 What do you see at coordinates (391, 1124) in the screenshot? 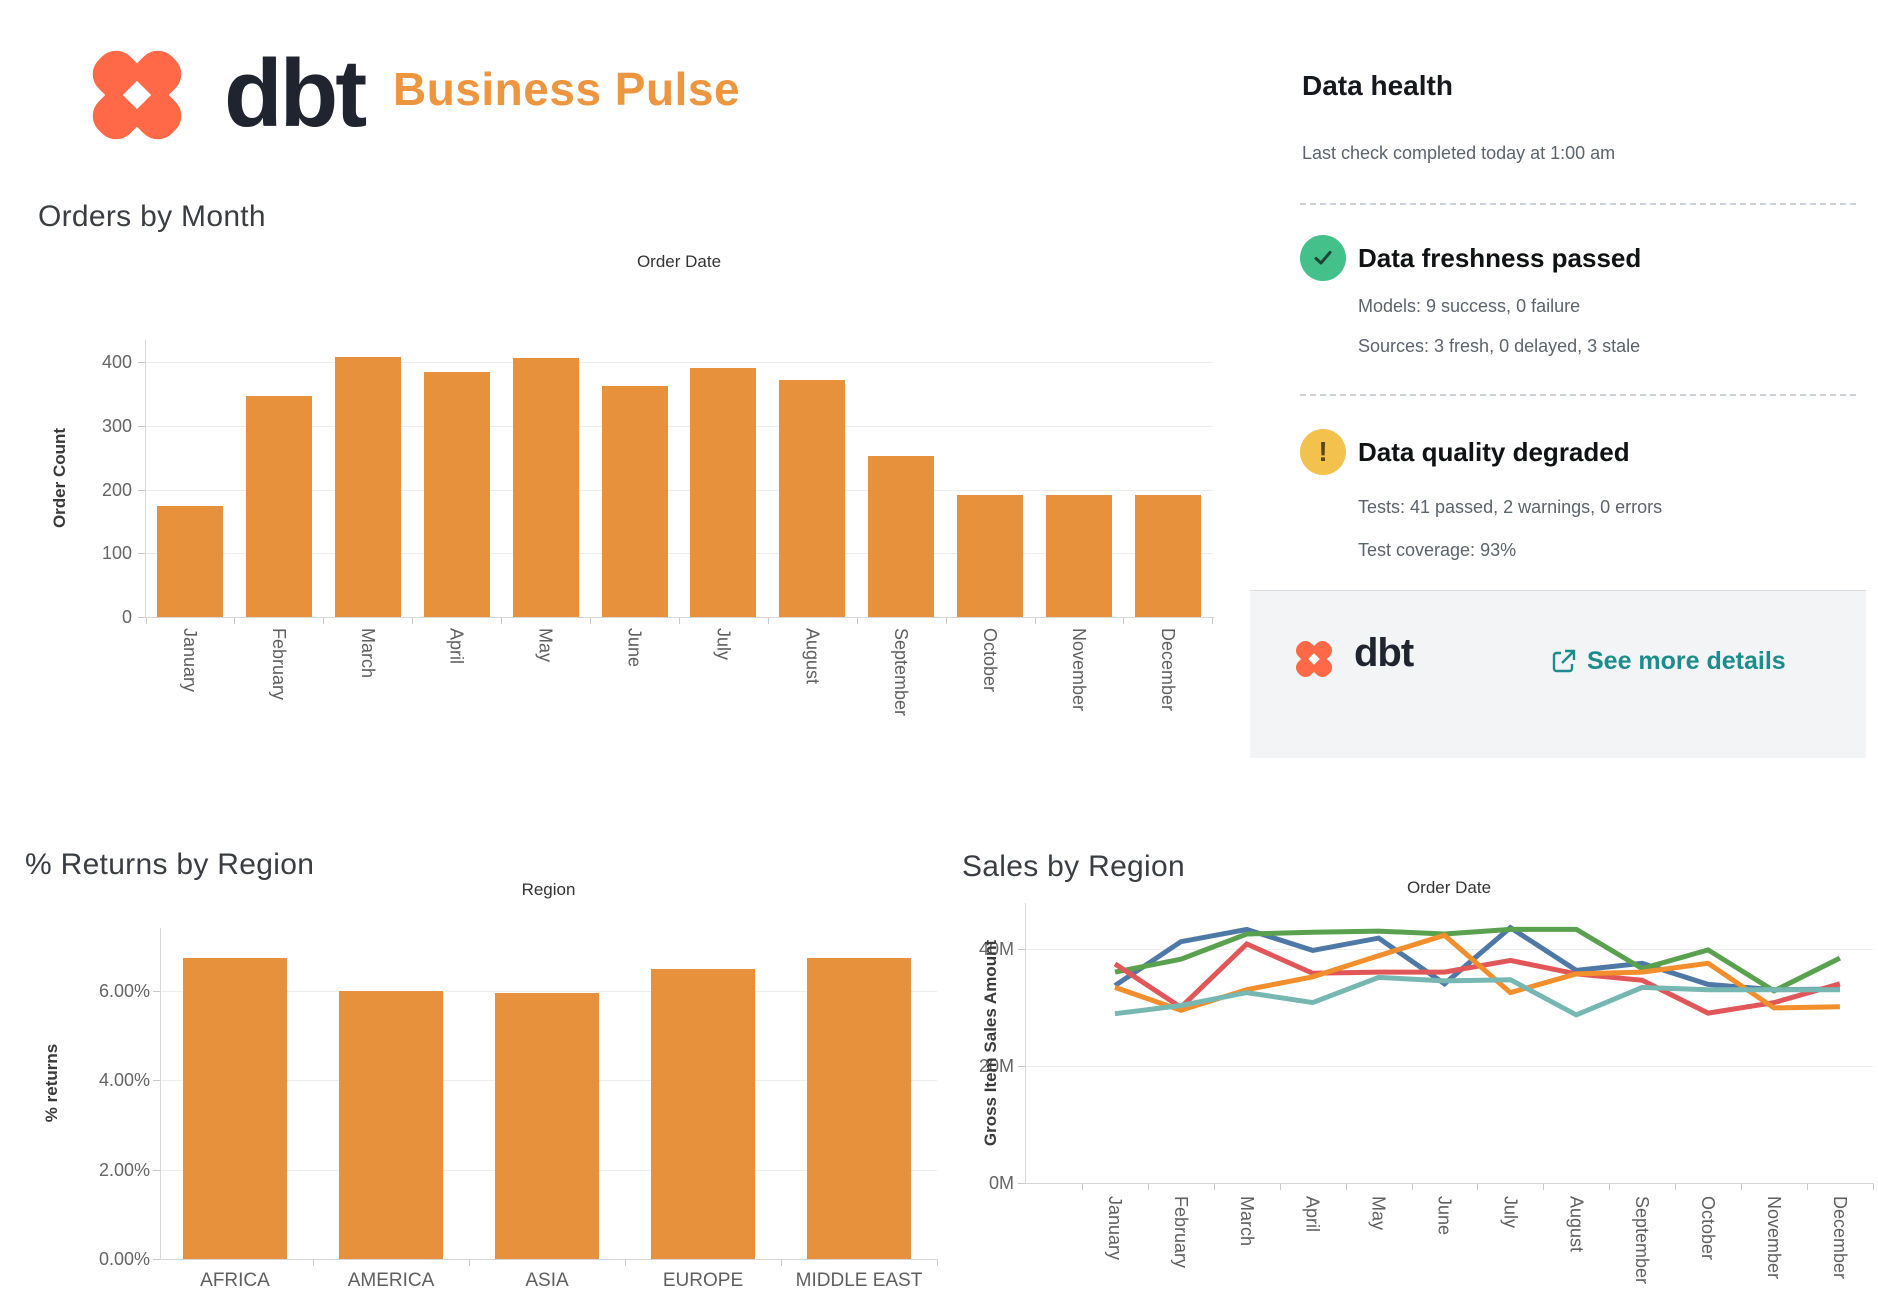
I see `bar-america` at bounding box center [391, 1124].